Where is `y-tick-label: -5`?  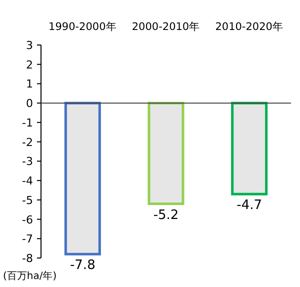 y-tick-label: -5 is located at coordinates (27, 200).